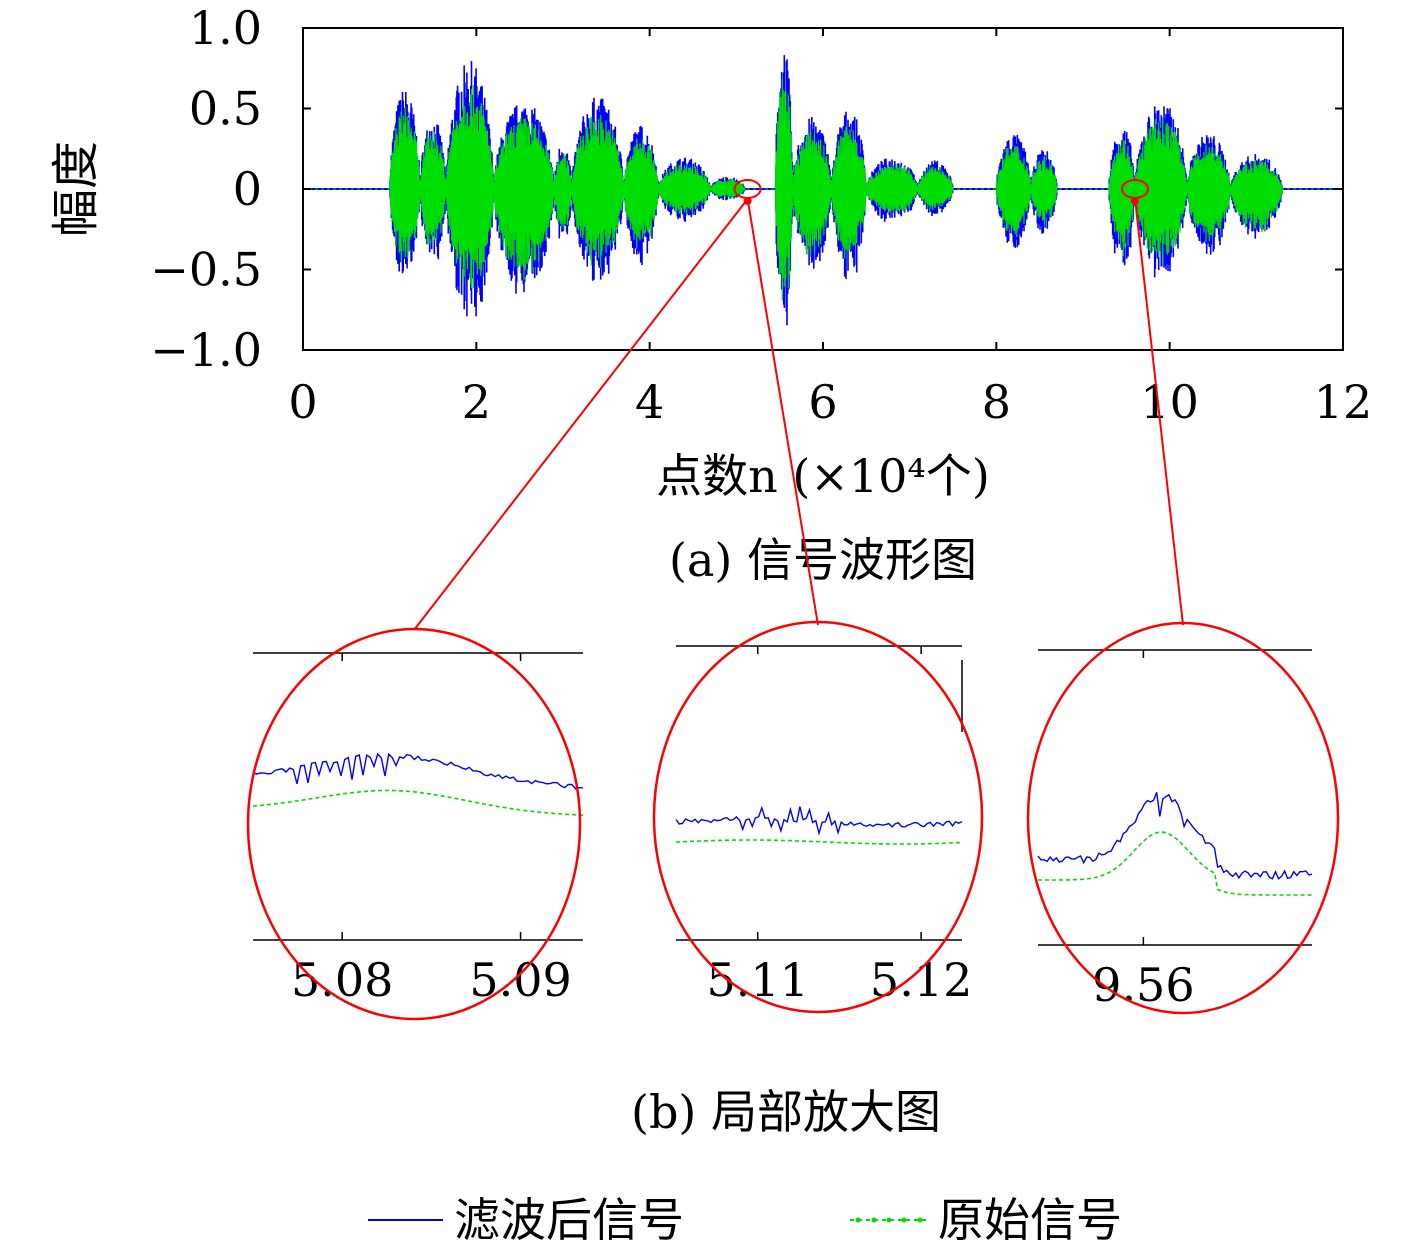  Describe the element at coordinates (921, 980) in the screenshot. I see `panel-tick-label: 5.12` at that location.